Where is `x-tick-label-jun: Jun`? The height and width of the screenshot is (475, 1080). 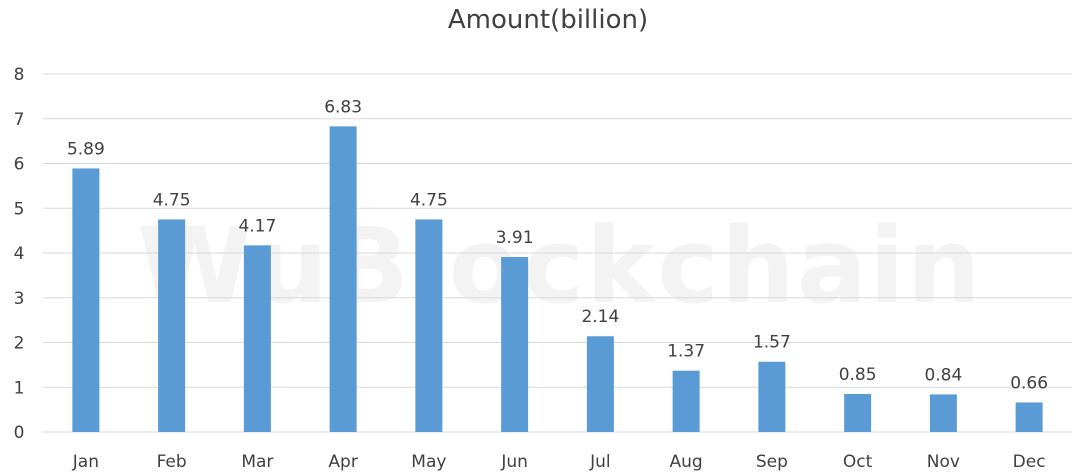
x-tick-label-jun: Jun is located at coordinates (514, 462).